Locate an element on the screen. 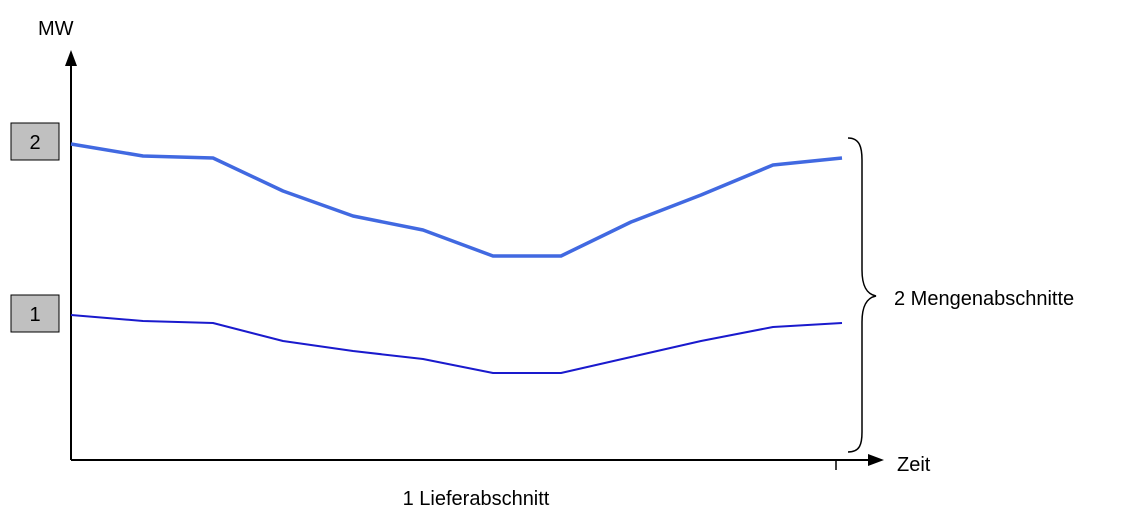  y-axis-arrow-icon is located at coordinates (71, 58).